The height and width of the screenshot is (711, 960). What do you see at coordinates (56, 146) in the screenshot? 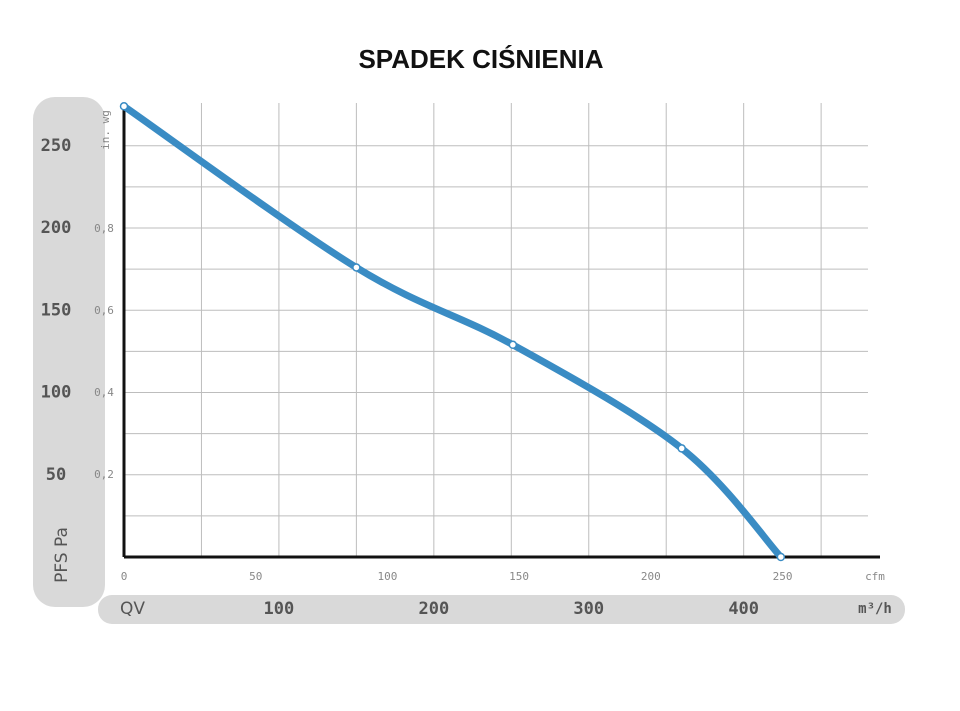
I see `y-tick-label: 250` at bounding box center [56, 146].